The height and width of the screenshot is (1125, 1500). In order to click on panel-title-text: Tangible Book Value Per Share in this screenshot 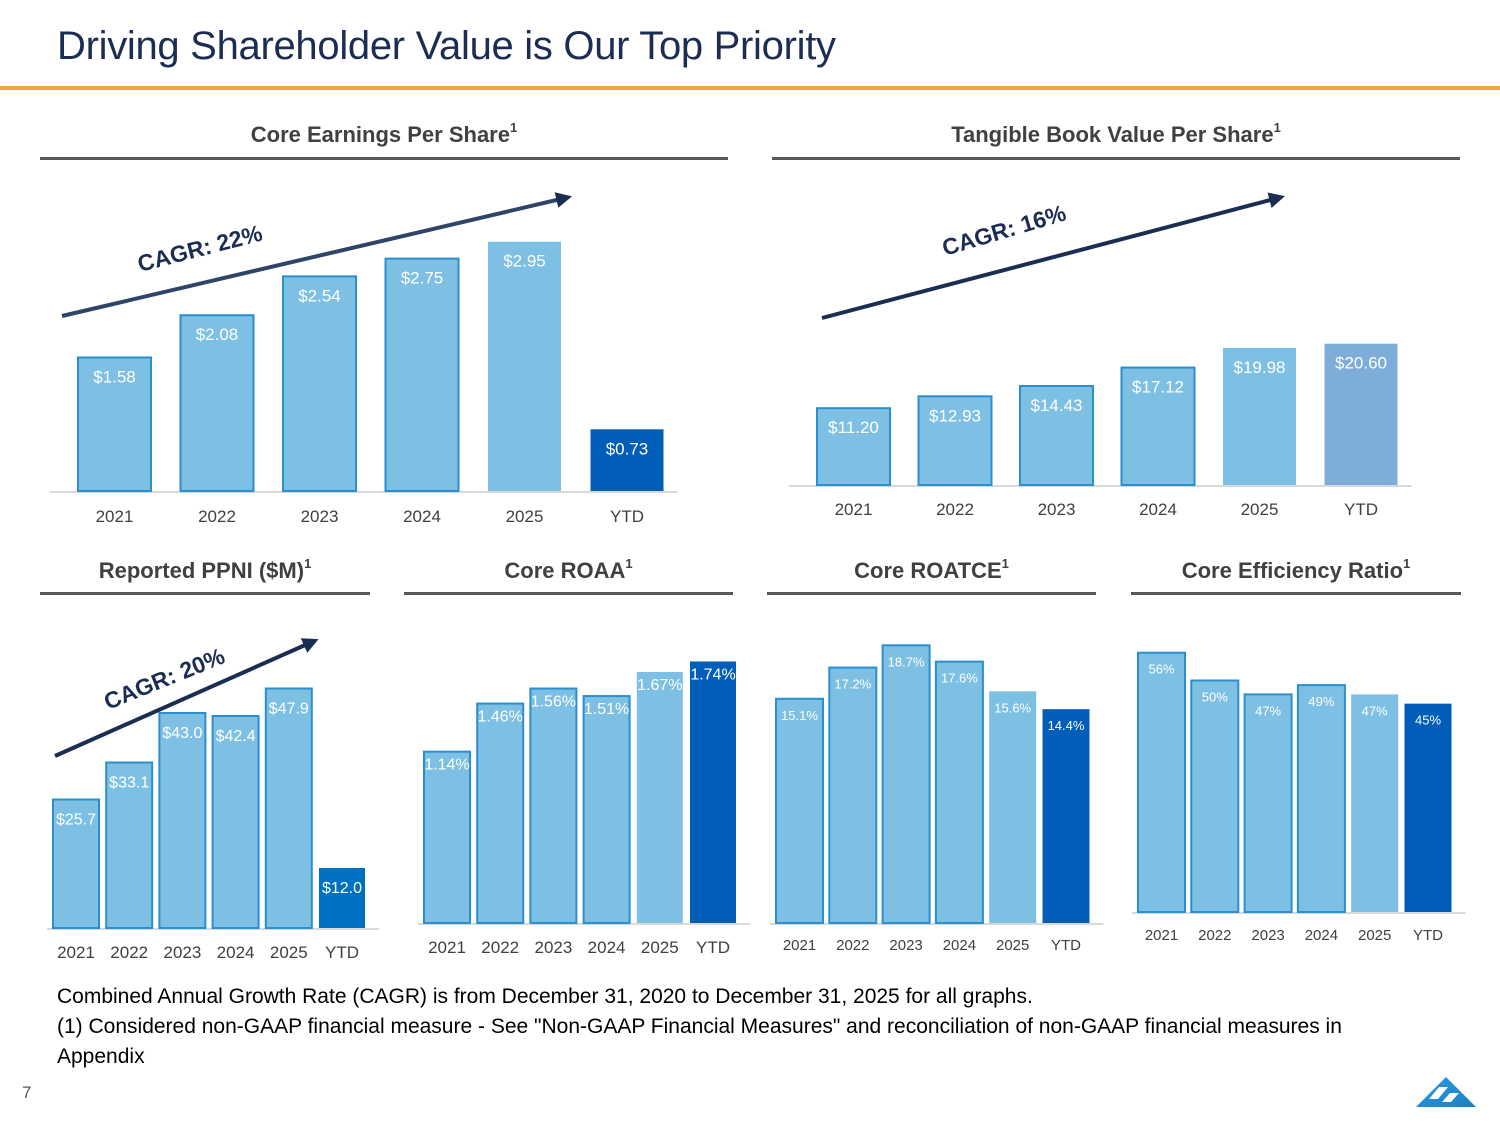, I will do `click(1112, 134)`.